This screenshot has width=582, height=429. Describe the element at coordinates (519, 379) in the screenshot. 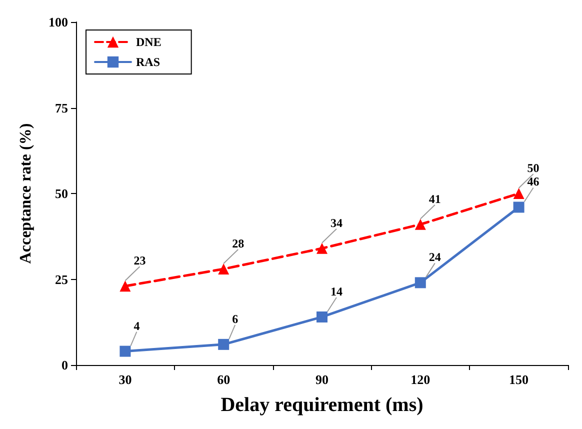

I see `x-tick-label: 150` at that location.